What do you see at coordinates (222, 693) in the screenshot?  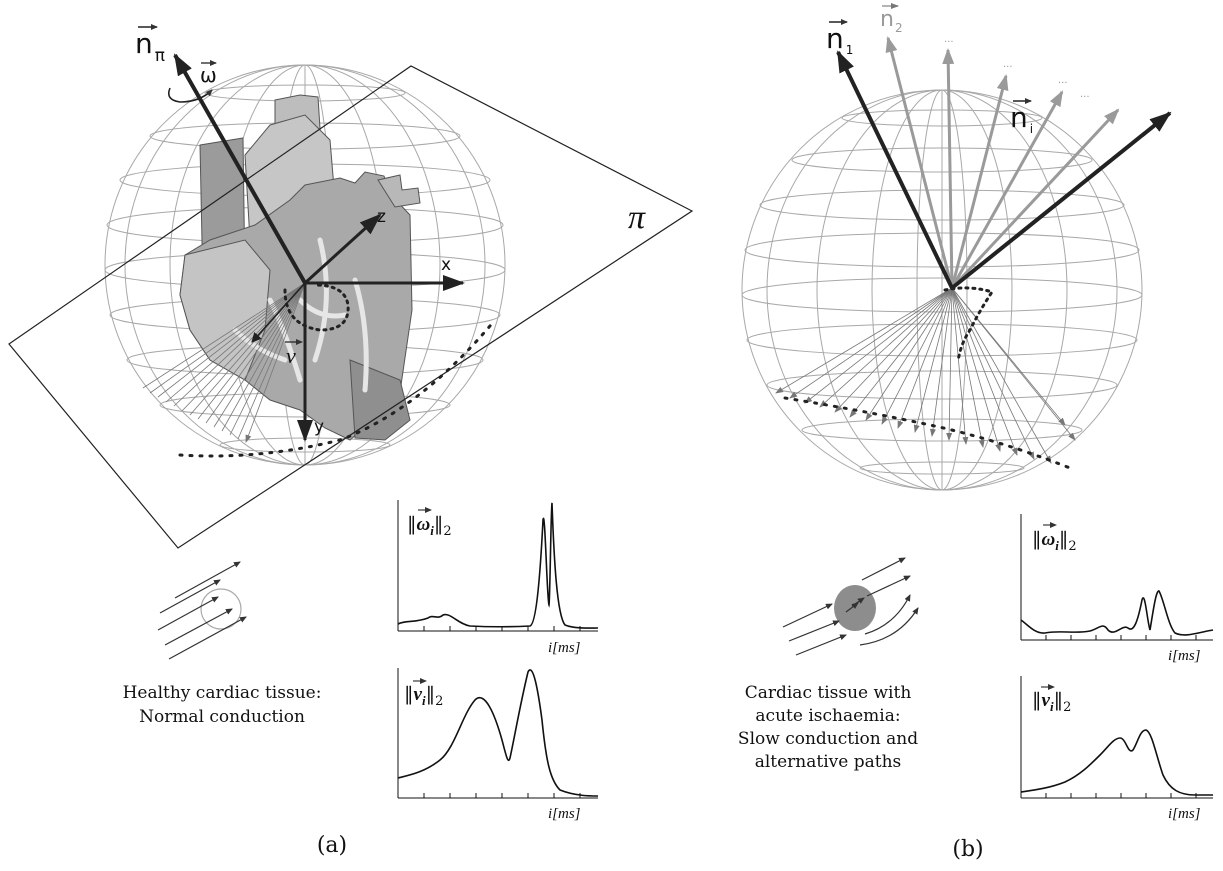 I see `caption-a-line1: Healthy cardiac tissue:` at bounding box center [222, 693].